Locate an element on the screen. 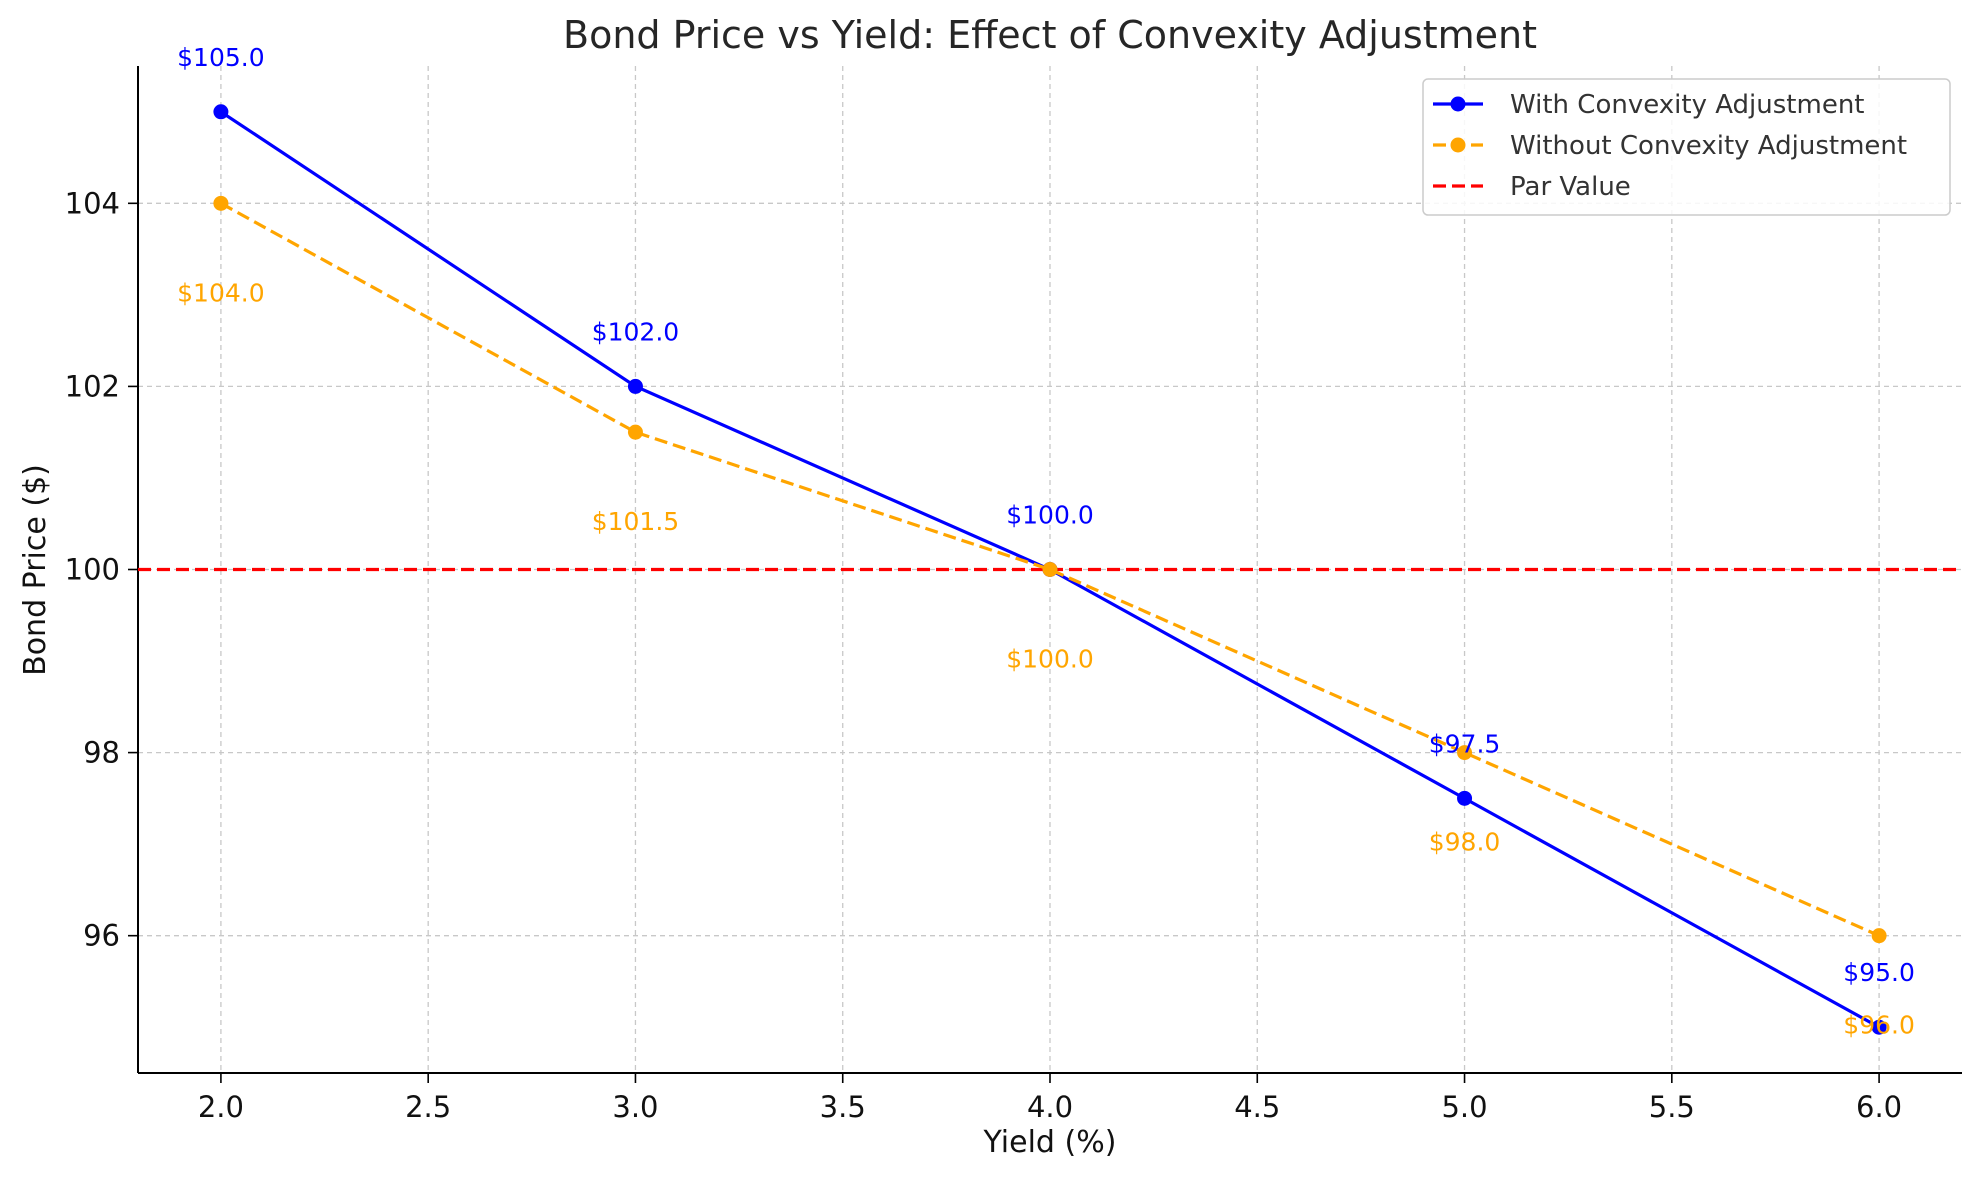 The image size is (1980, 1184). x-tick-label: 3.5 is located at coordinates (843, 1107).